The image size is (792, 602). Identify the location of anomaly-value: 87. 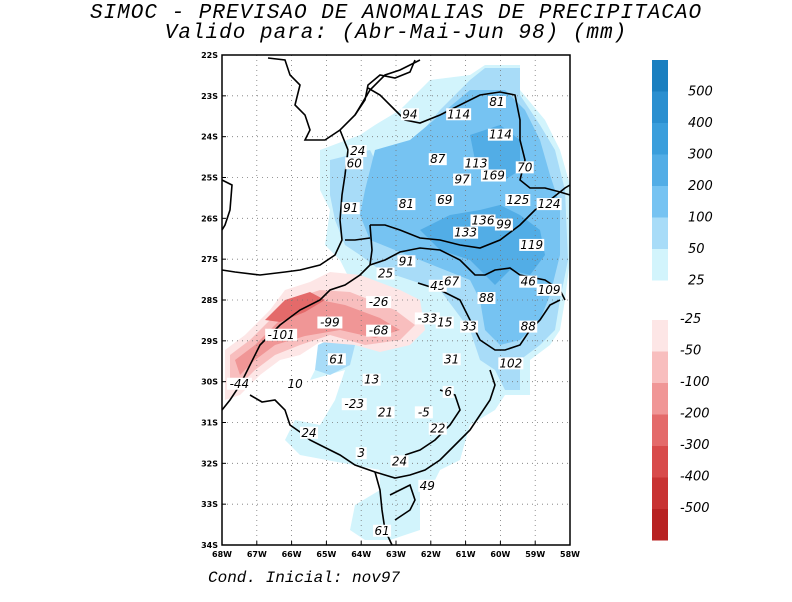
(438, 159).